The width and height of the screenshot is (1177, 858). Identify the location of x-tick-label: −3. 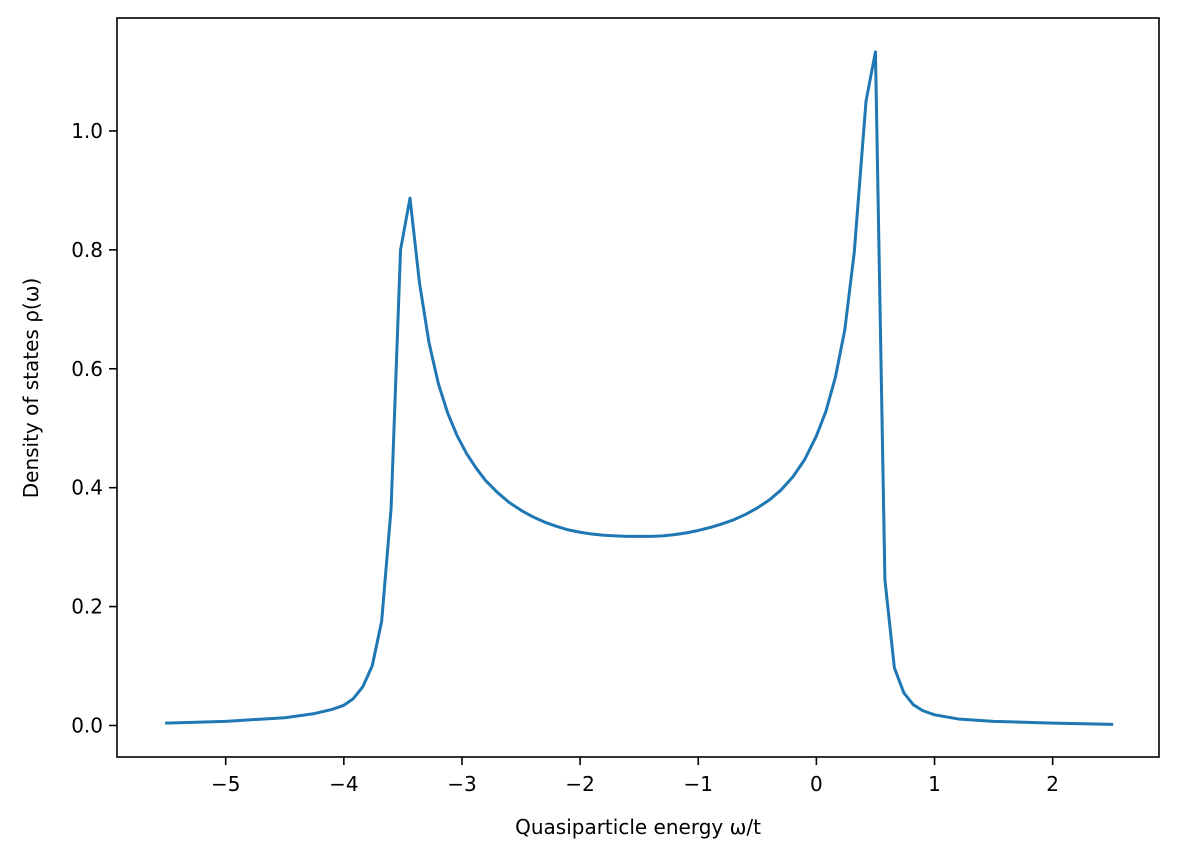
(461, 784).